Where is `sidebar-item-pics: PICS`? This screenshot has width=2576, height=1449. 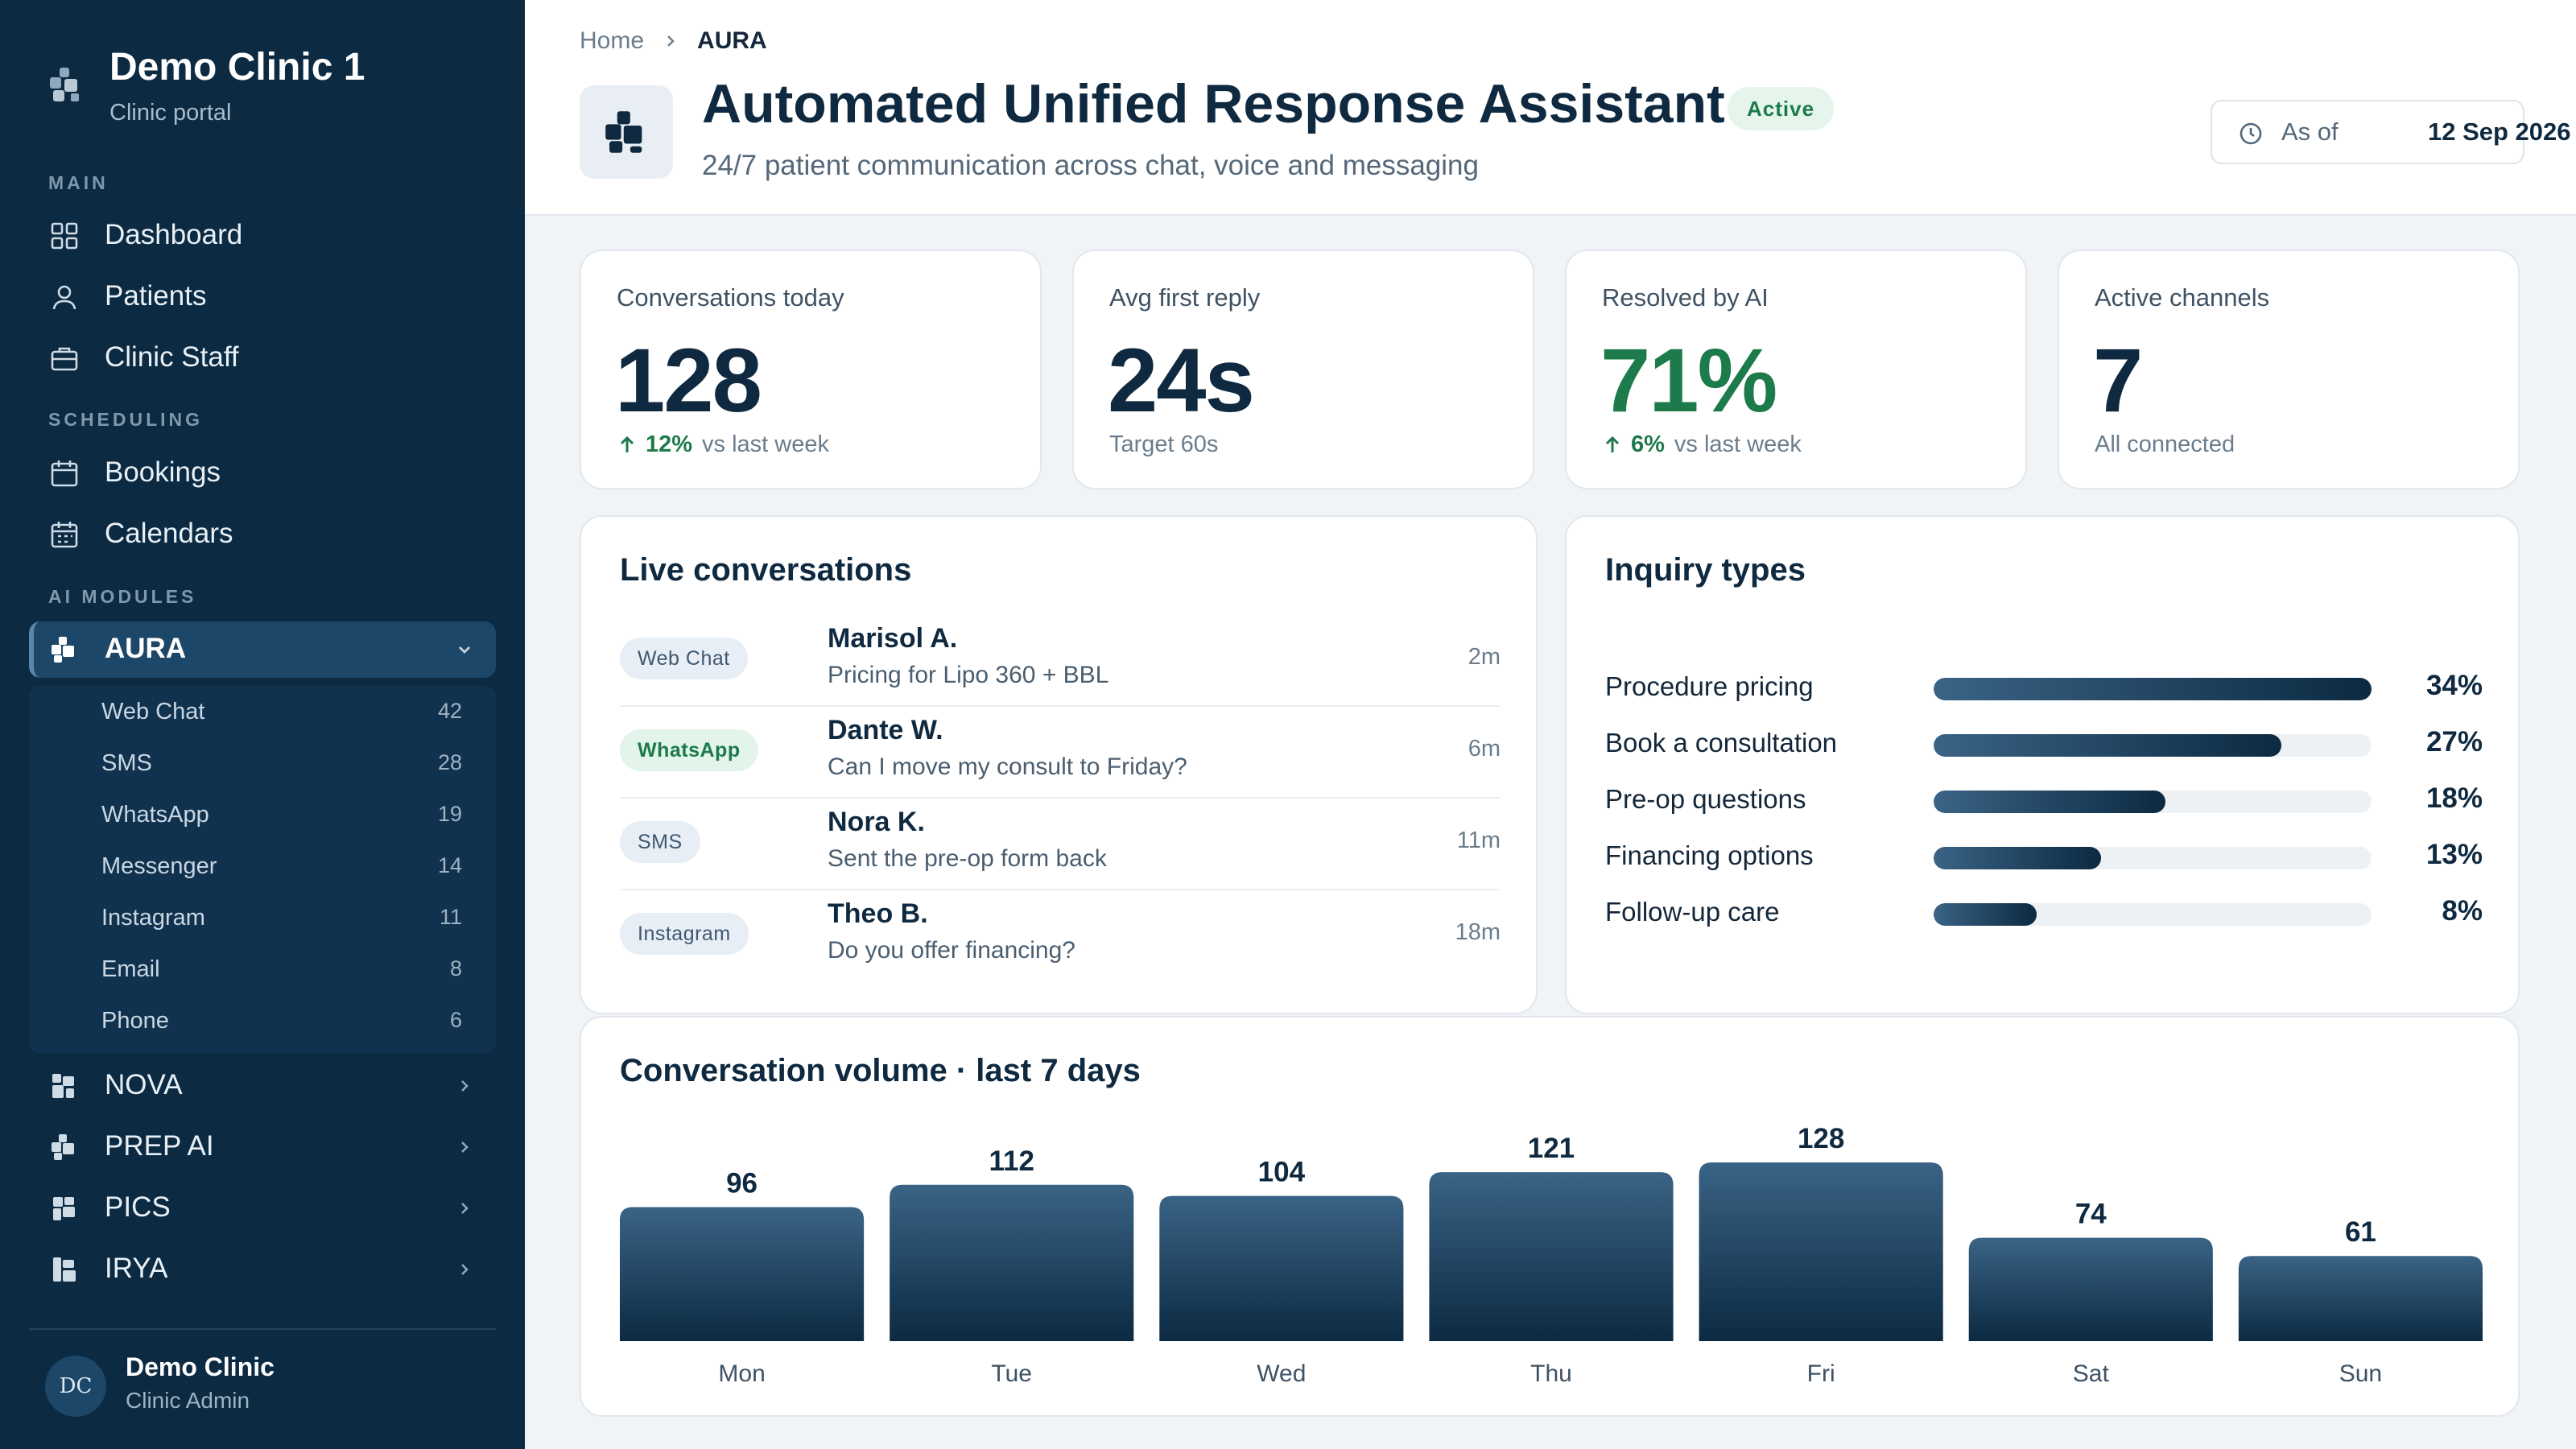
sidebar-item-pics: PICS is located at coordinates (262, 1208).